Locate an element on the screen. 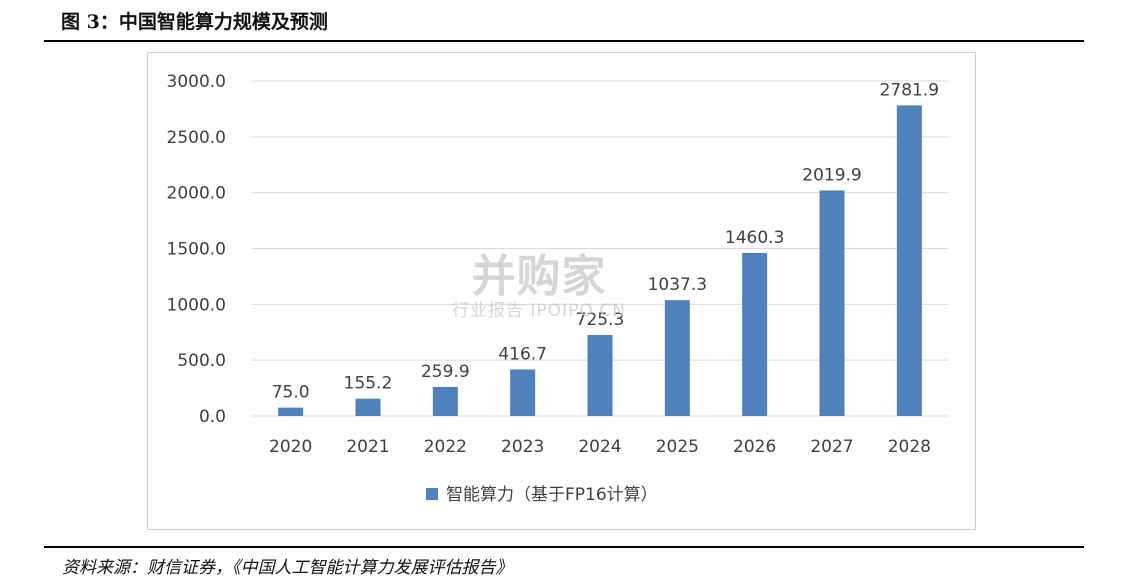 The image size is (1124, 588). bottom-rule is located at coordinates (564, 547).